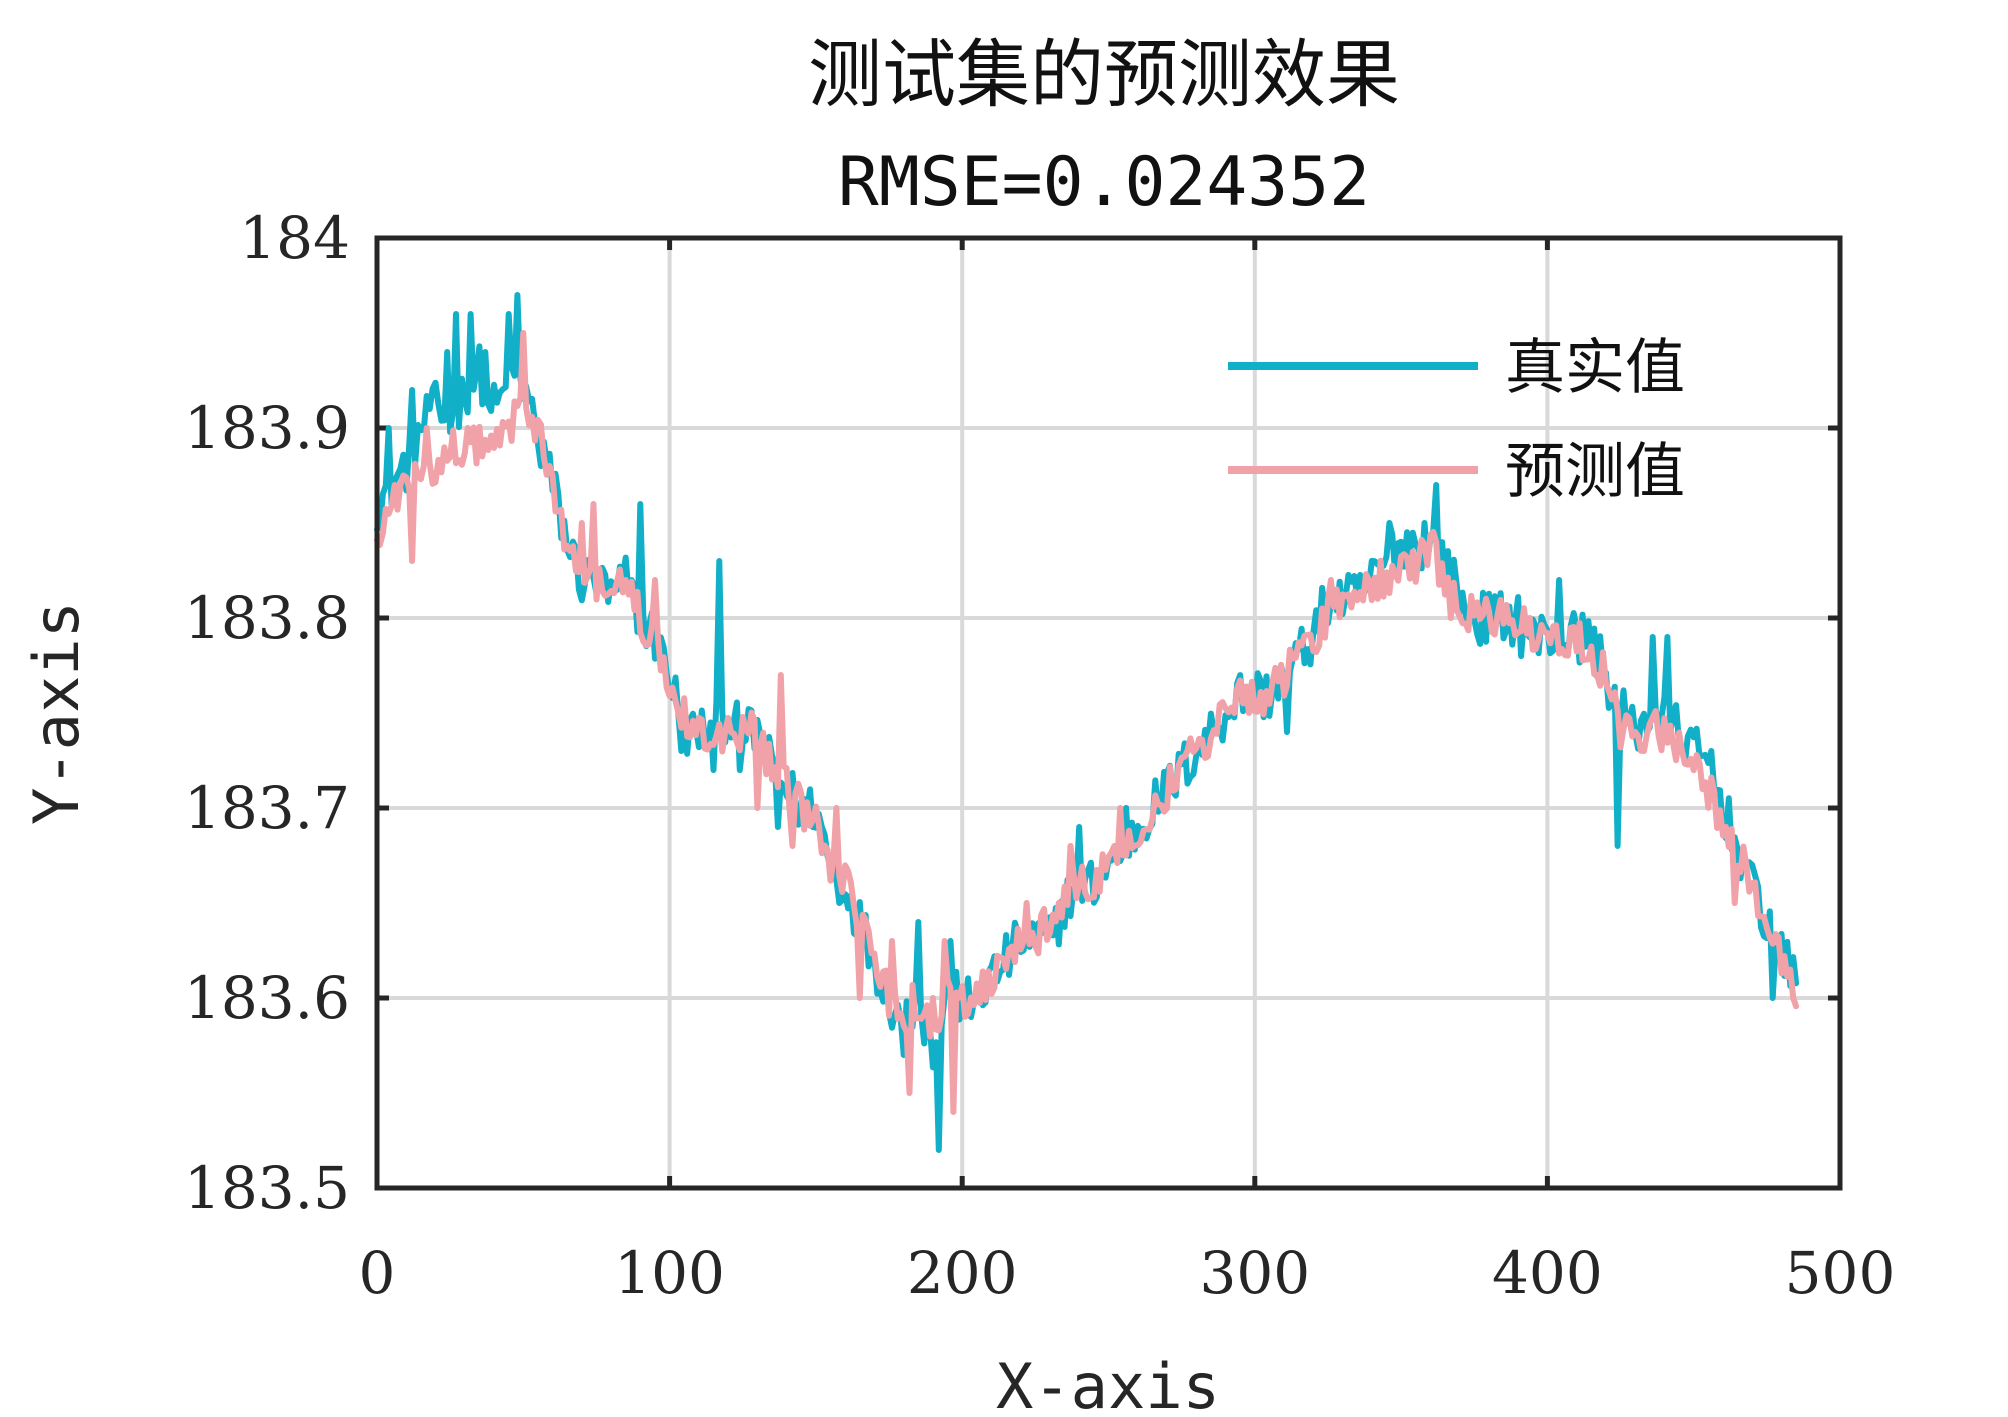  What do you see at coordinates (1108, 1383) in the screenshot?
I see `x-axis-label: X-axis` at bounding box center [1108, 1383].